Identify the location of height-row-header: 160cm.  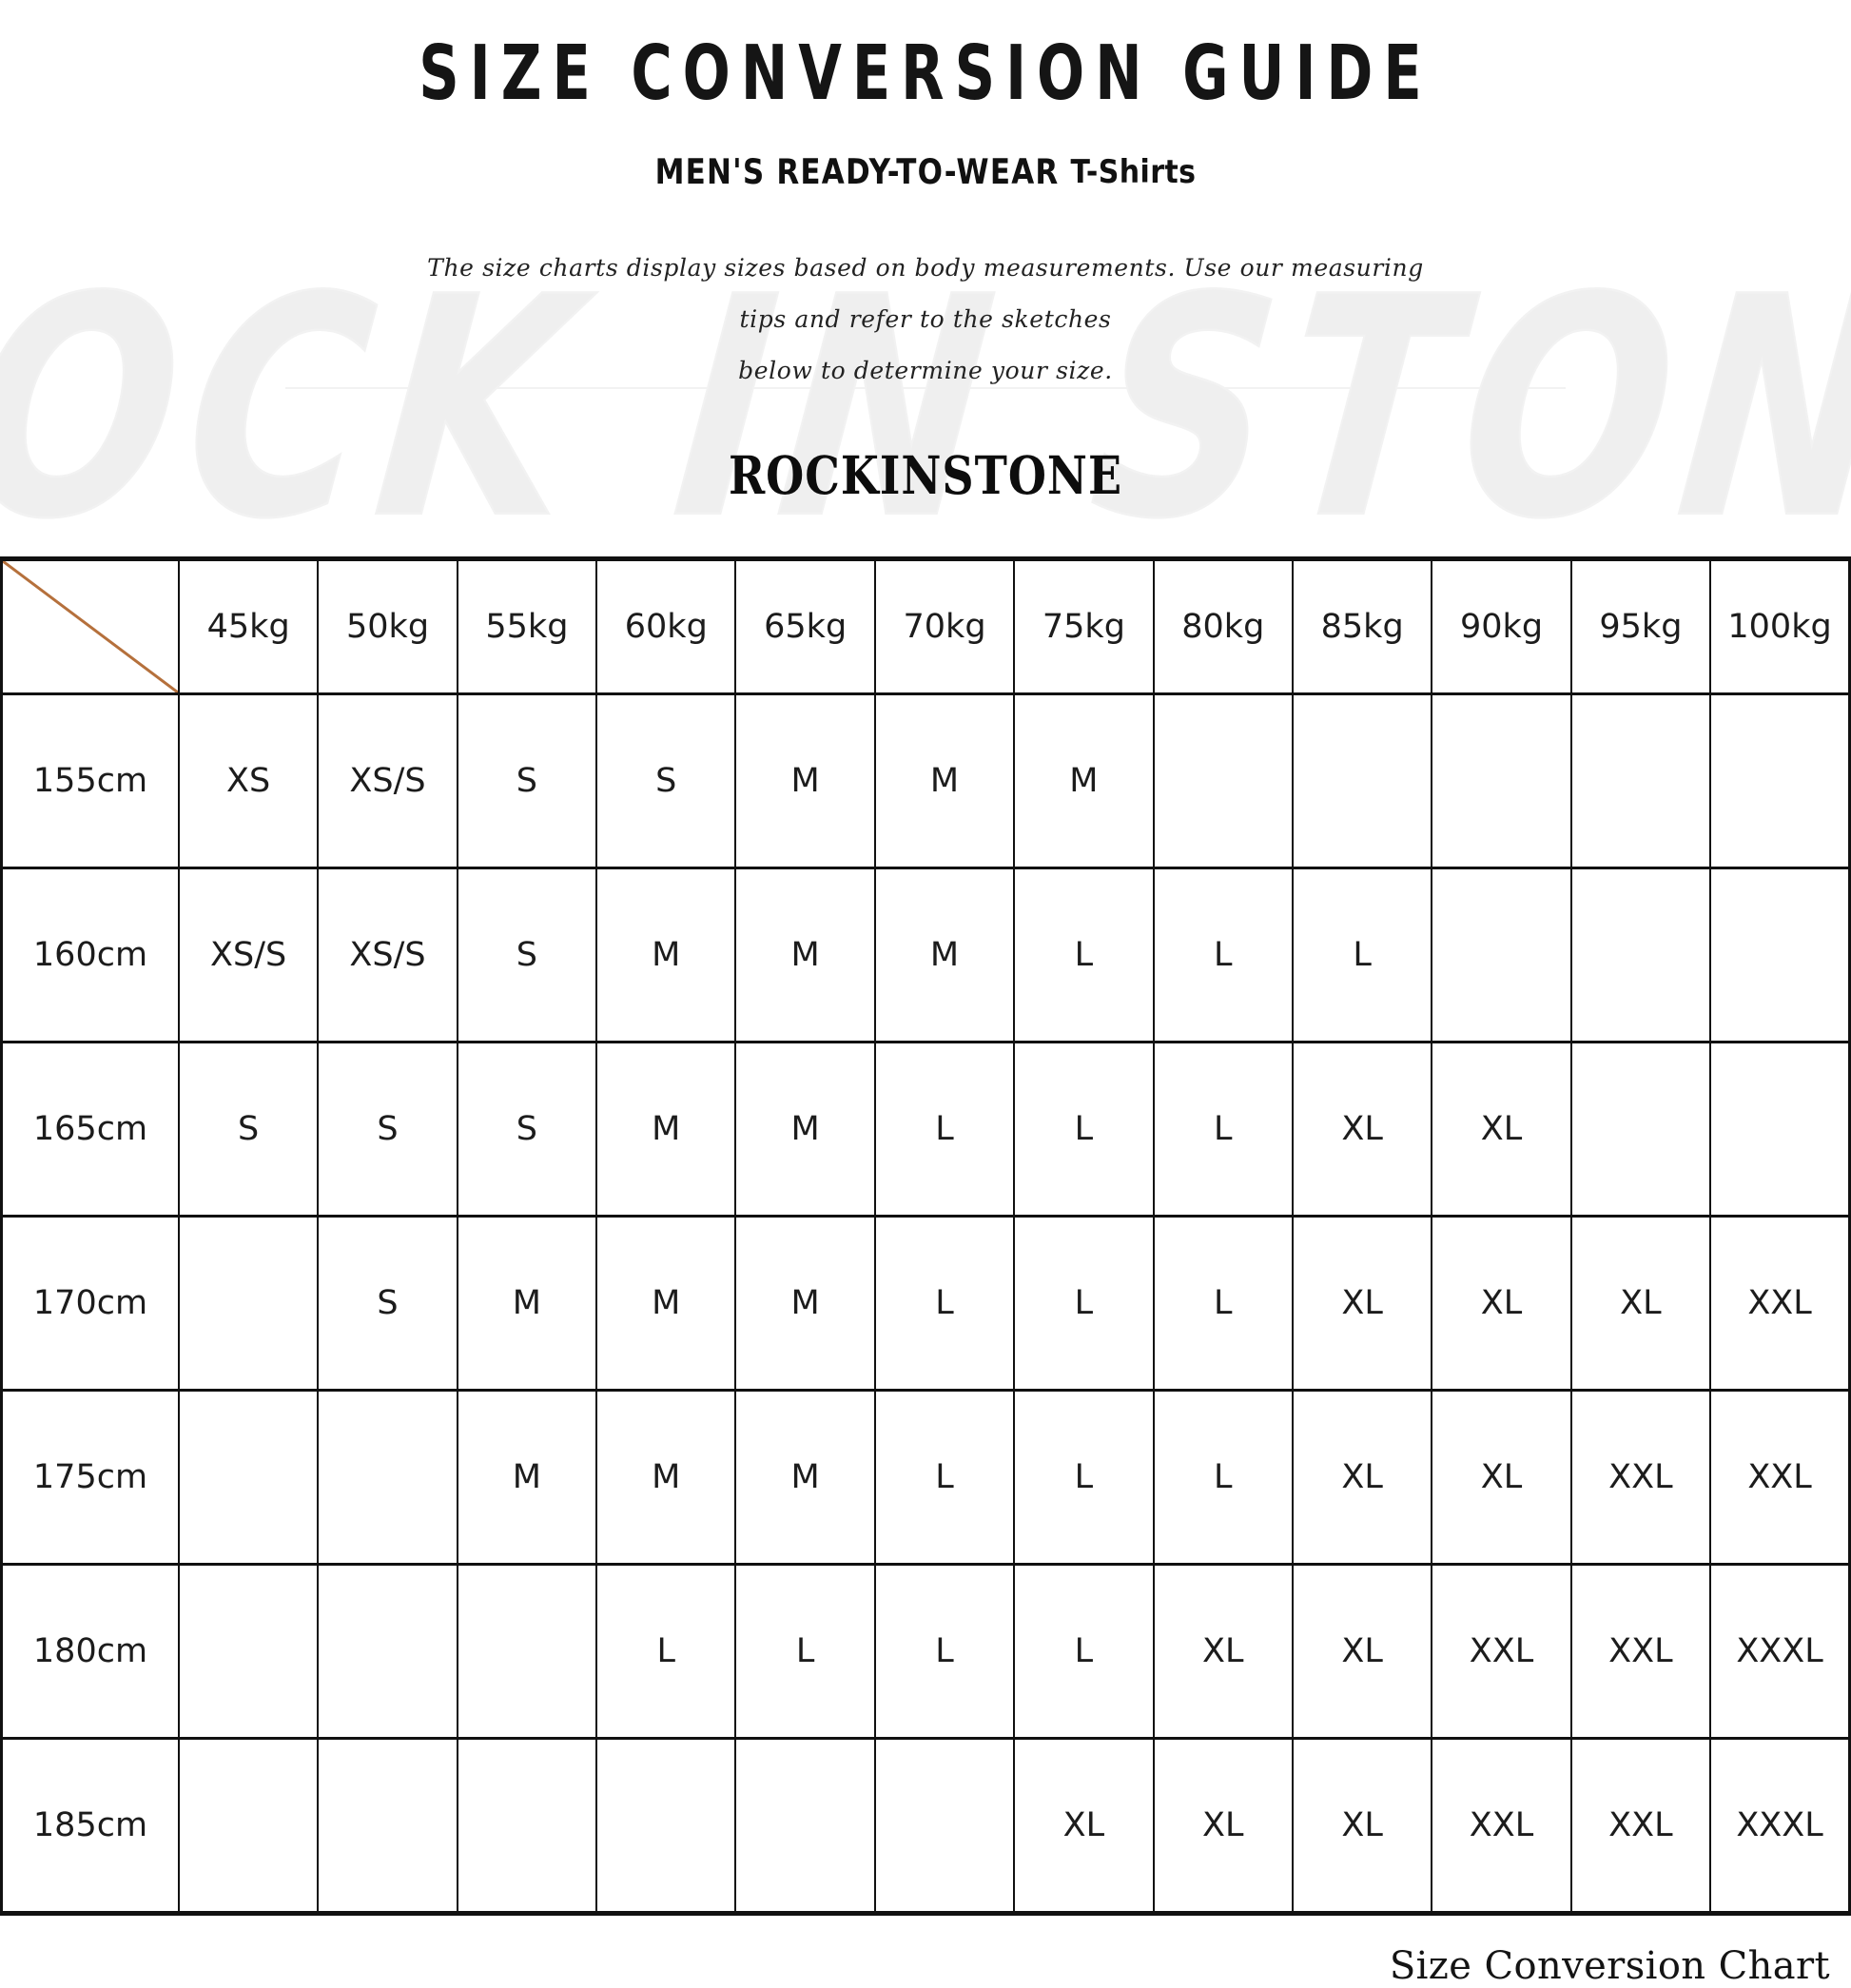
(90, 955).